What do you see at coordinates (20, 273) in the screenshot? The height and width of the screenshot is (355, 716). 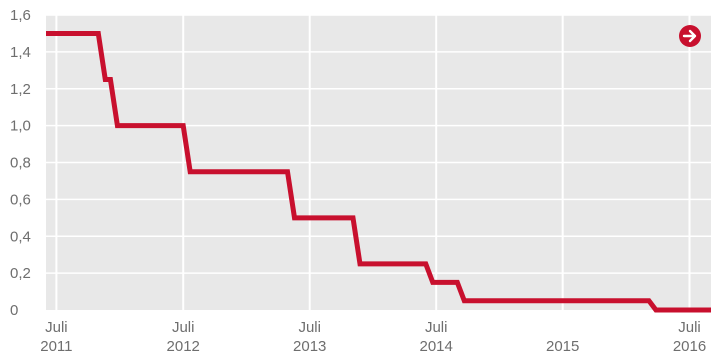 I see `y-tick-label: 0,2` at bounding box center [20, 273].